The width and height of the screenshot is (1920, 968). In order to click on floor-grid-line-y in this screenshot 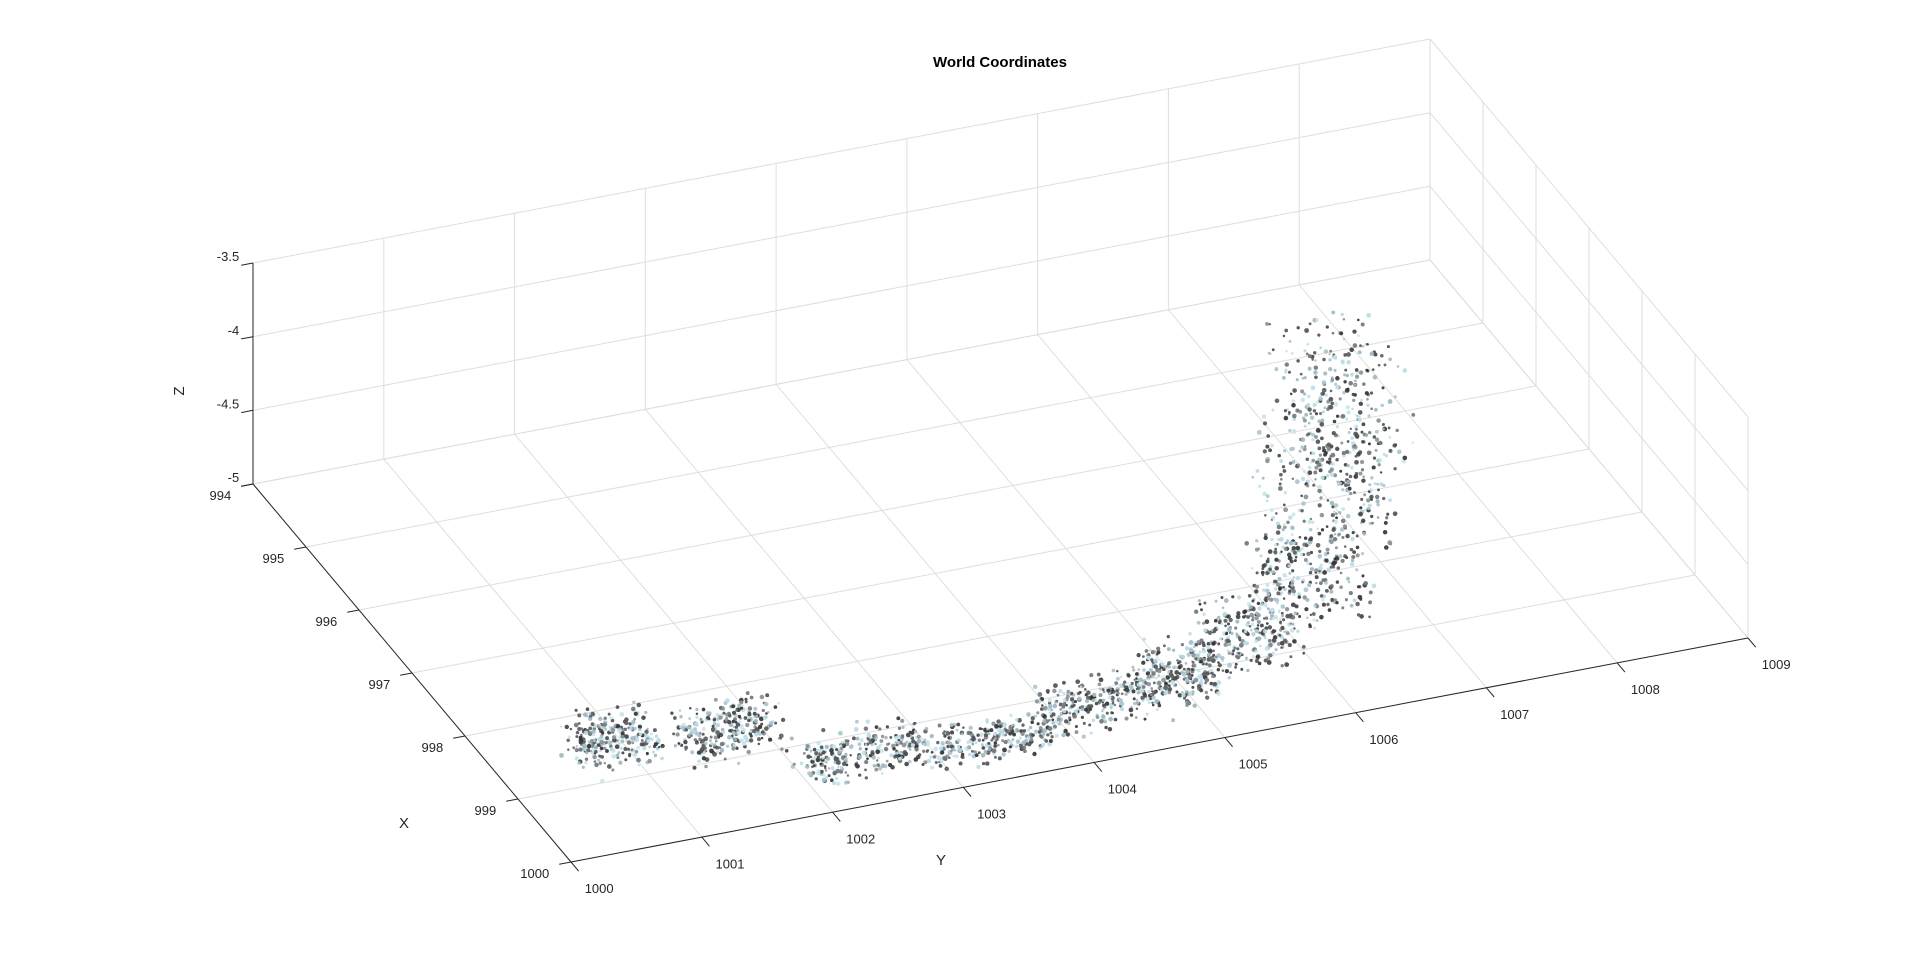, I will do `click(673, 623)`.